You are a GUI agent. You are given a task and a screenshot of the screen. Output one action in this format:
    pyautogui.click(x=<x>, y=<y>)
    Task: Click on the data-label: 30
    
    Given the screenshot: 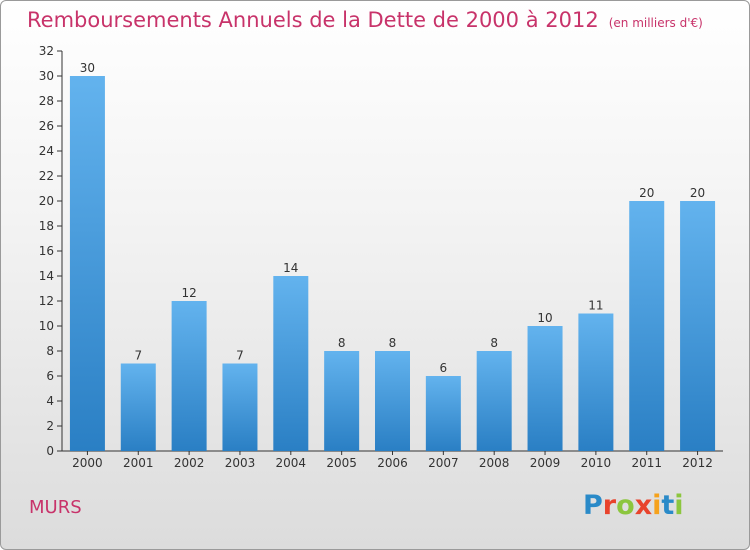 What is the action you would take?
    pyautogui.click(x=87, y=68)
    